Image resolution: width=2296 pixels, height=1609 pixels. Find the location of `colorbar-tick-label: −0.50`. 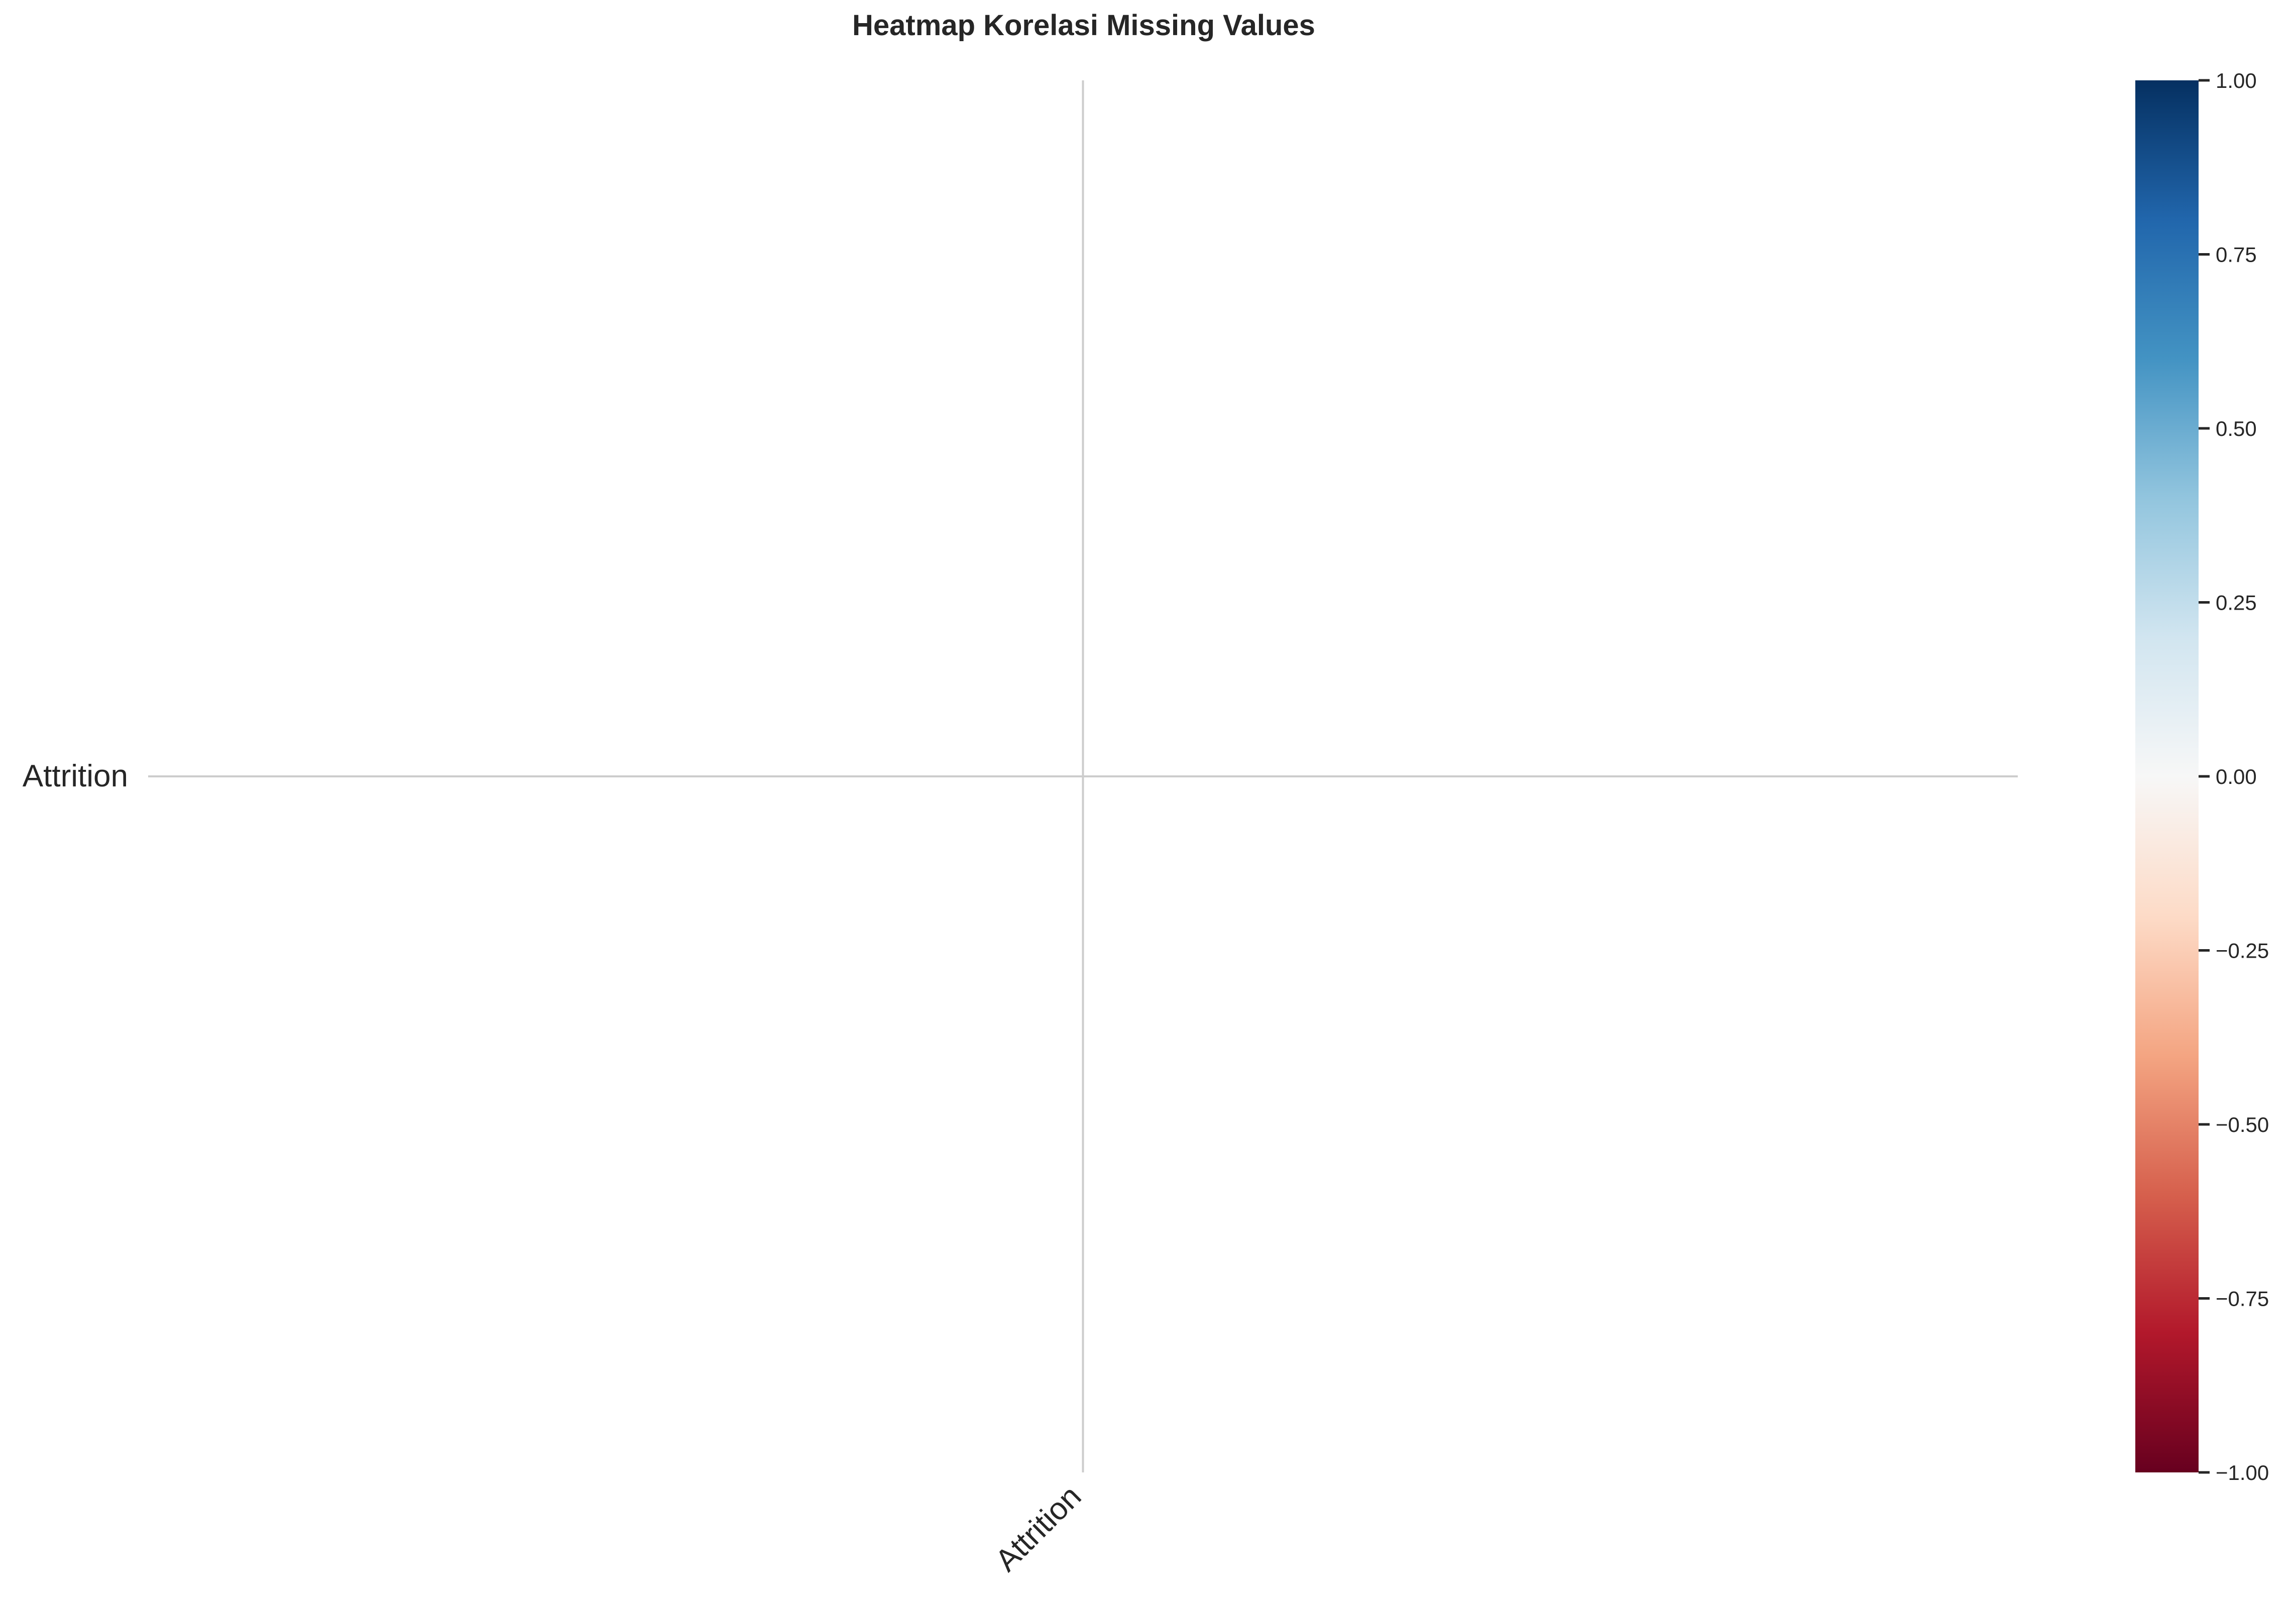

colorbar-tick-label: −0.50 is located at coordinates (2242, 1124).